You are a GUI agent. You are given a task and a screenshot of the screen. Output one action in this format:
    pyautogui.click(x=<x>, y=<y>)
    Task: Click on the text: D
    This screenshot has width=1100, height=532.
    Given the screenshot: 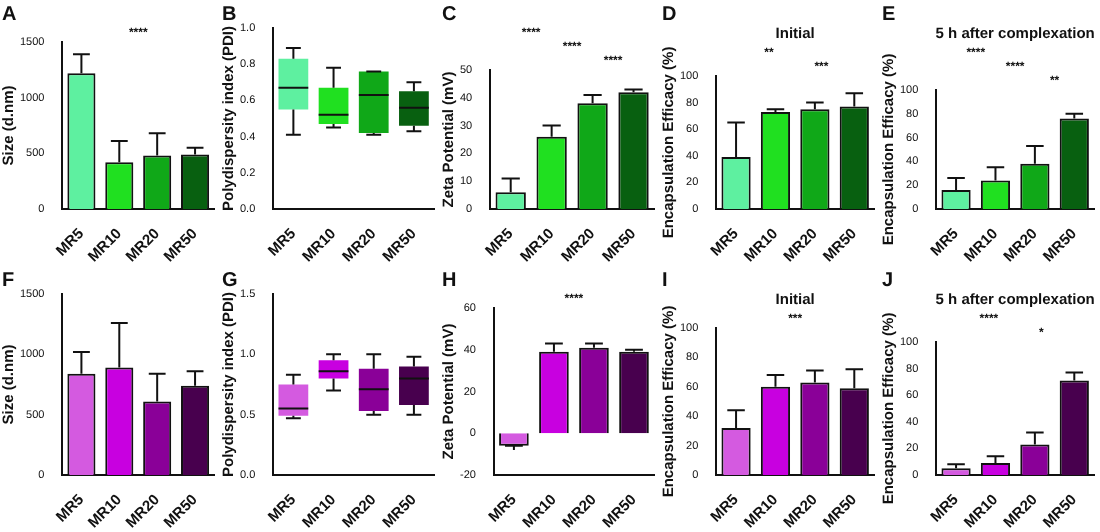 What is the action you would take?
    pyautogui.click(x=669, y=15)
    